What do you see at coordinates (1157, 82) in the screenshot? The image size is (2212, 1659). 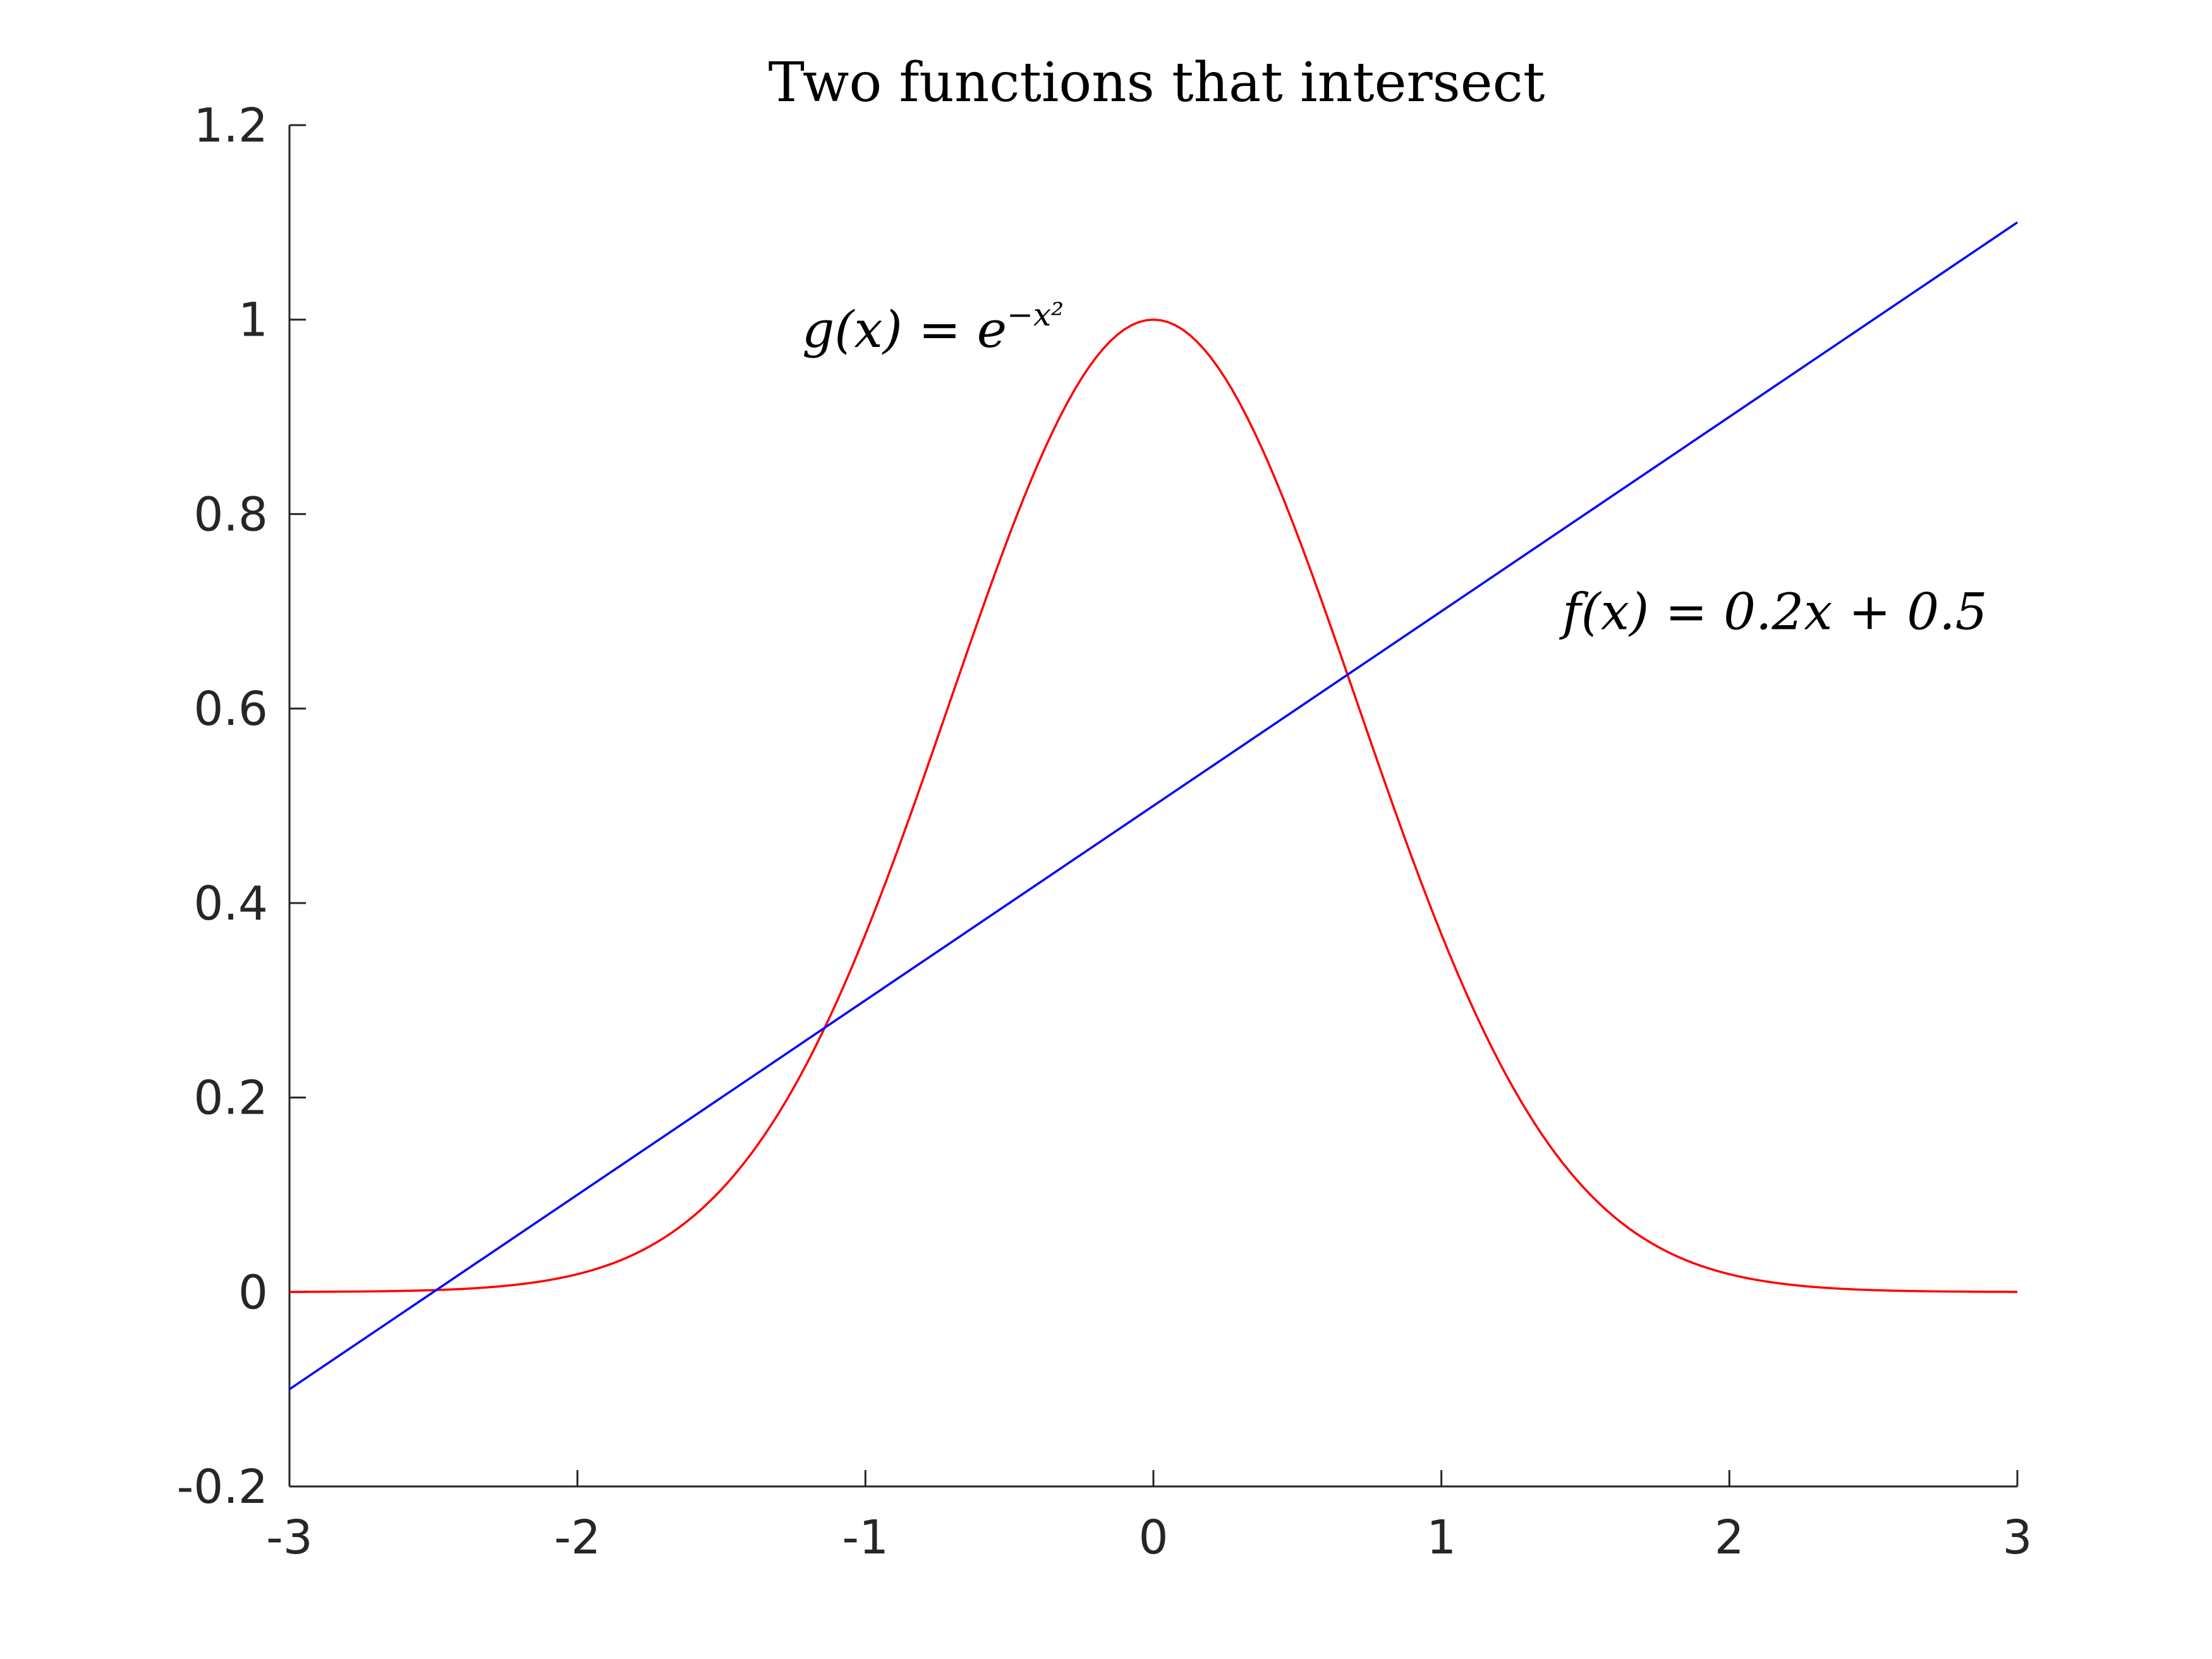 I see `chart-title: Two functions that intersect` at bounding box center [1157, 82].